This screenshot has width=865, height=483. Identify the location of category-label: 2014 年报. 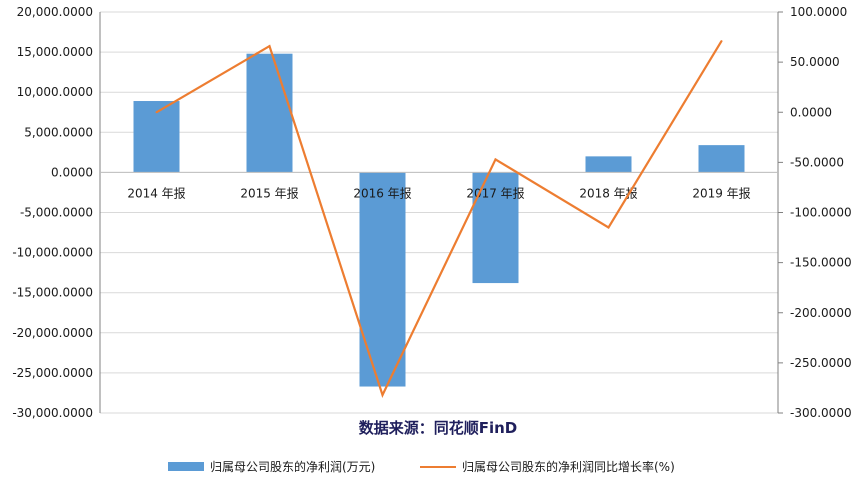
(156, 192).